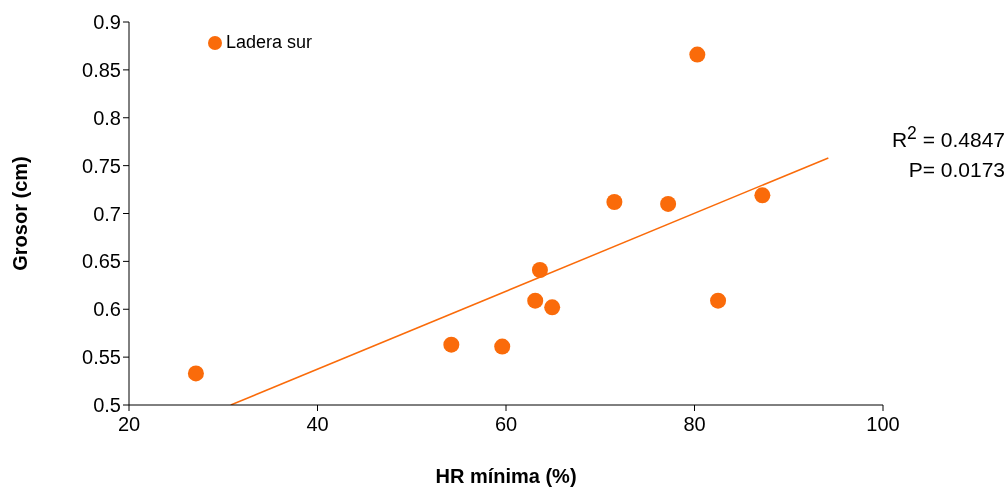 The height and width of the screenshot is (498, 1005). What do you see at coordinates (956, 170) in the screenshot?
I see `text: P= 0.0173` at bounding box center [956, 170].